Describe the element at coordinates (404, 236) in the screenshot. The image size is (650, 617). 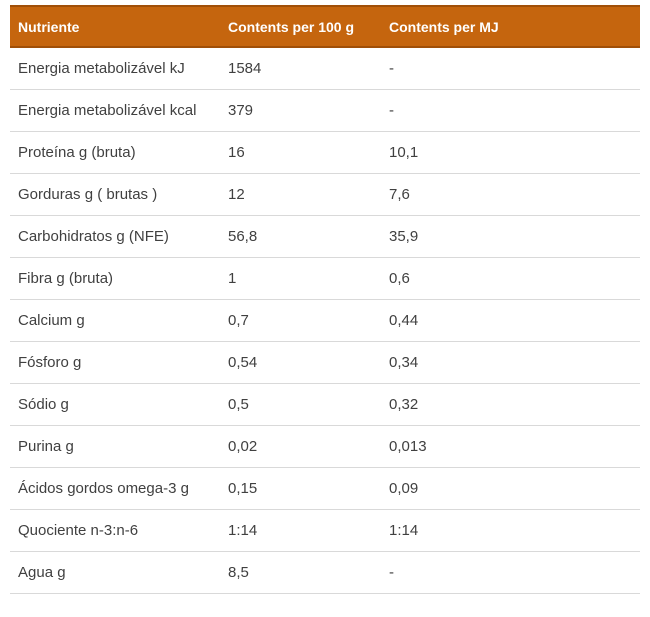
I see `value-per-mj: 35,9` at that location.